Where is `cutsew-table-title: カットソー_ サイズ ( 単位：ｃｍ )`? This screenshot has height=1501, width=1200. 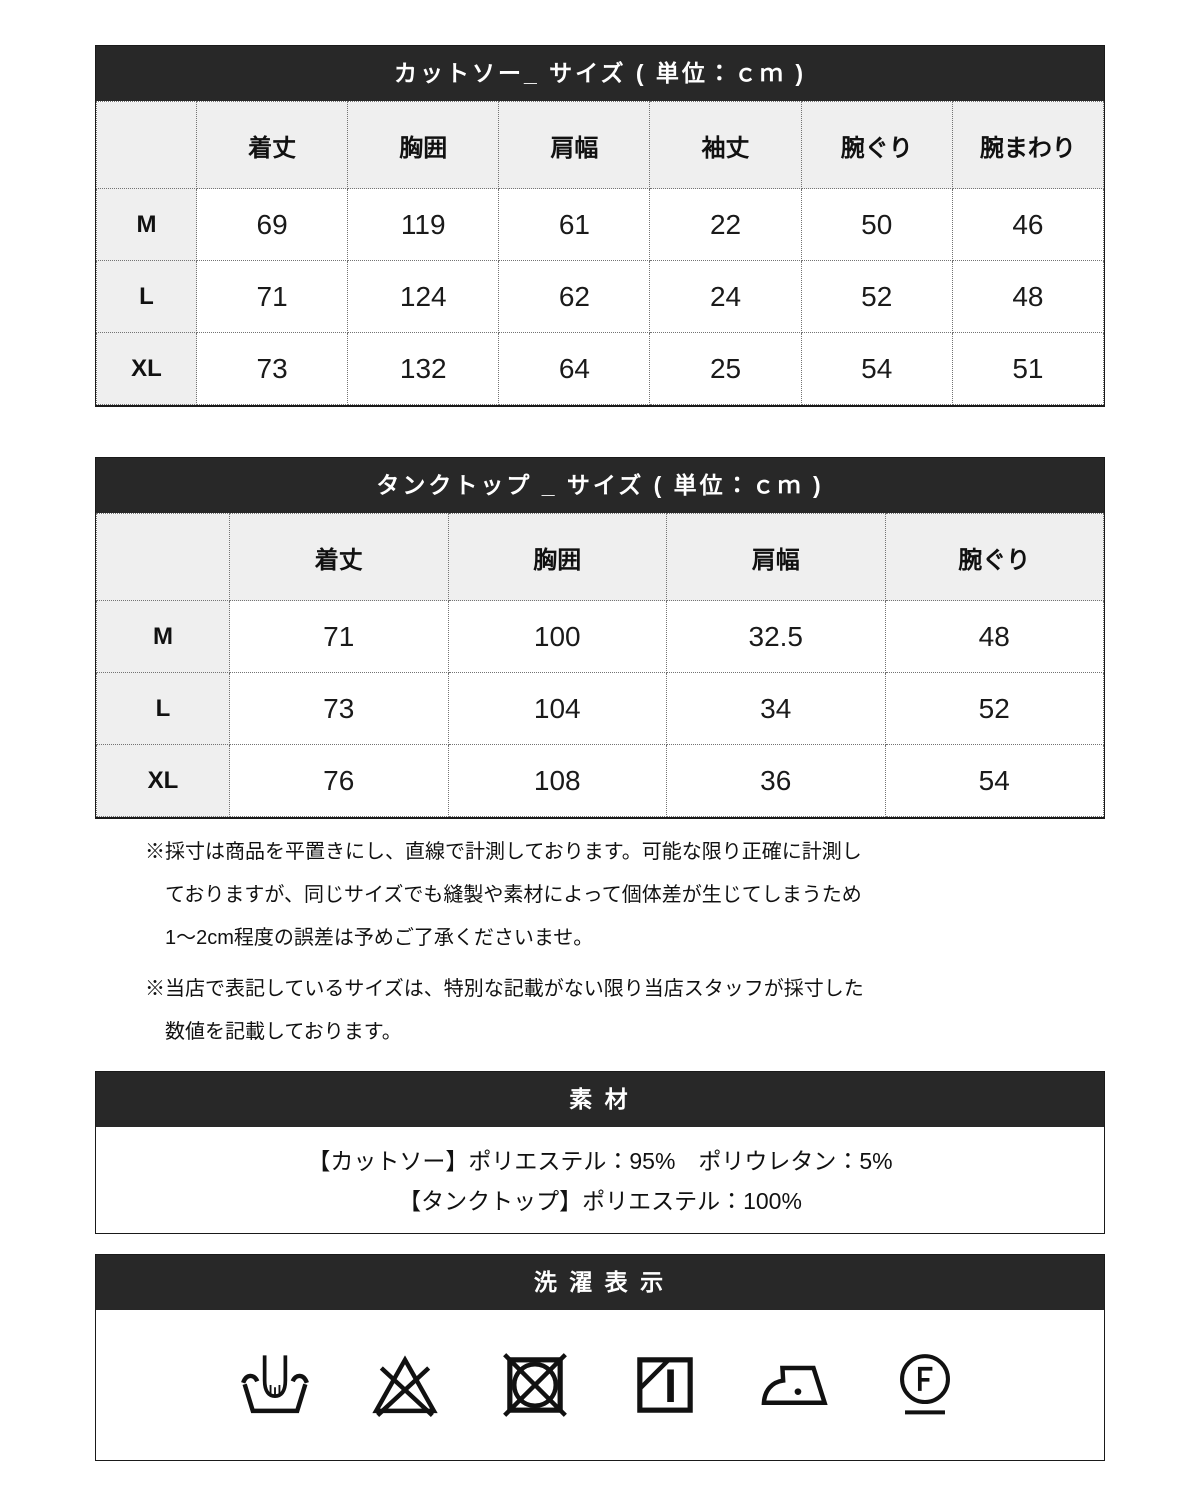 cutsew-table-title: カットソー_ サイズ ( 単位：ｃｍ ) is located at coordinates (600, 73).